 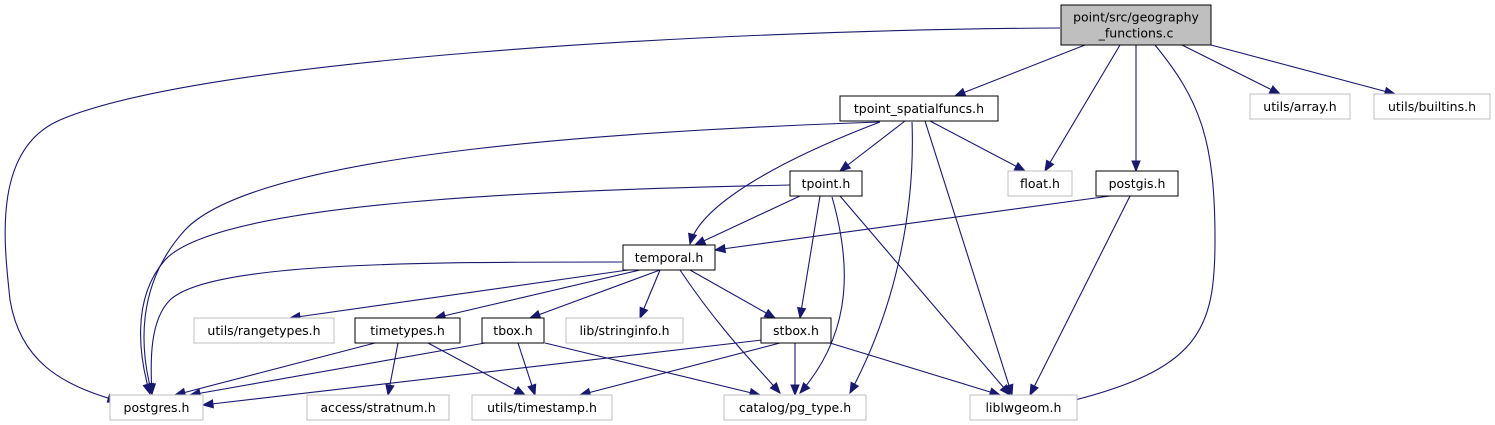 I want to click on node-utils-array: utils/array.h, so click(x=1300, y=106).